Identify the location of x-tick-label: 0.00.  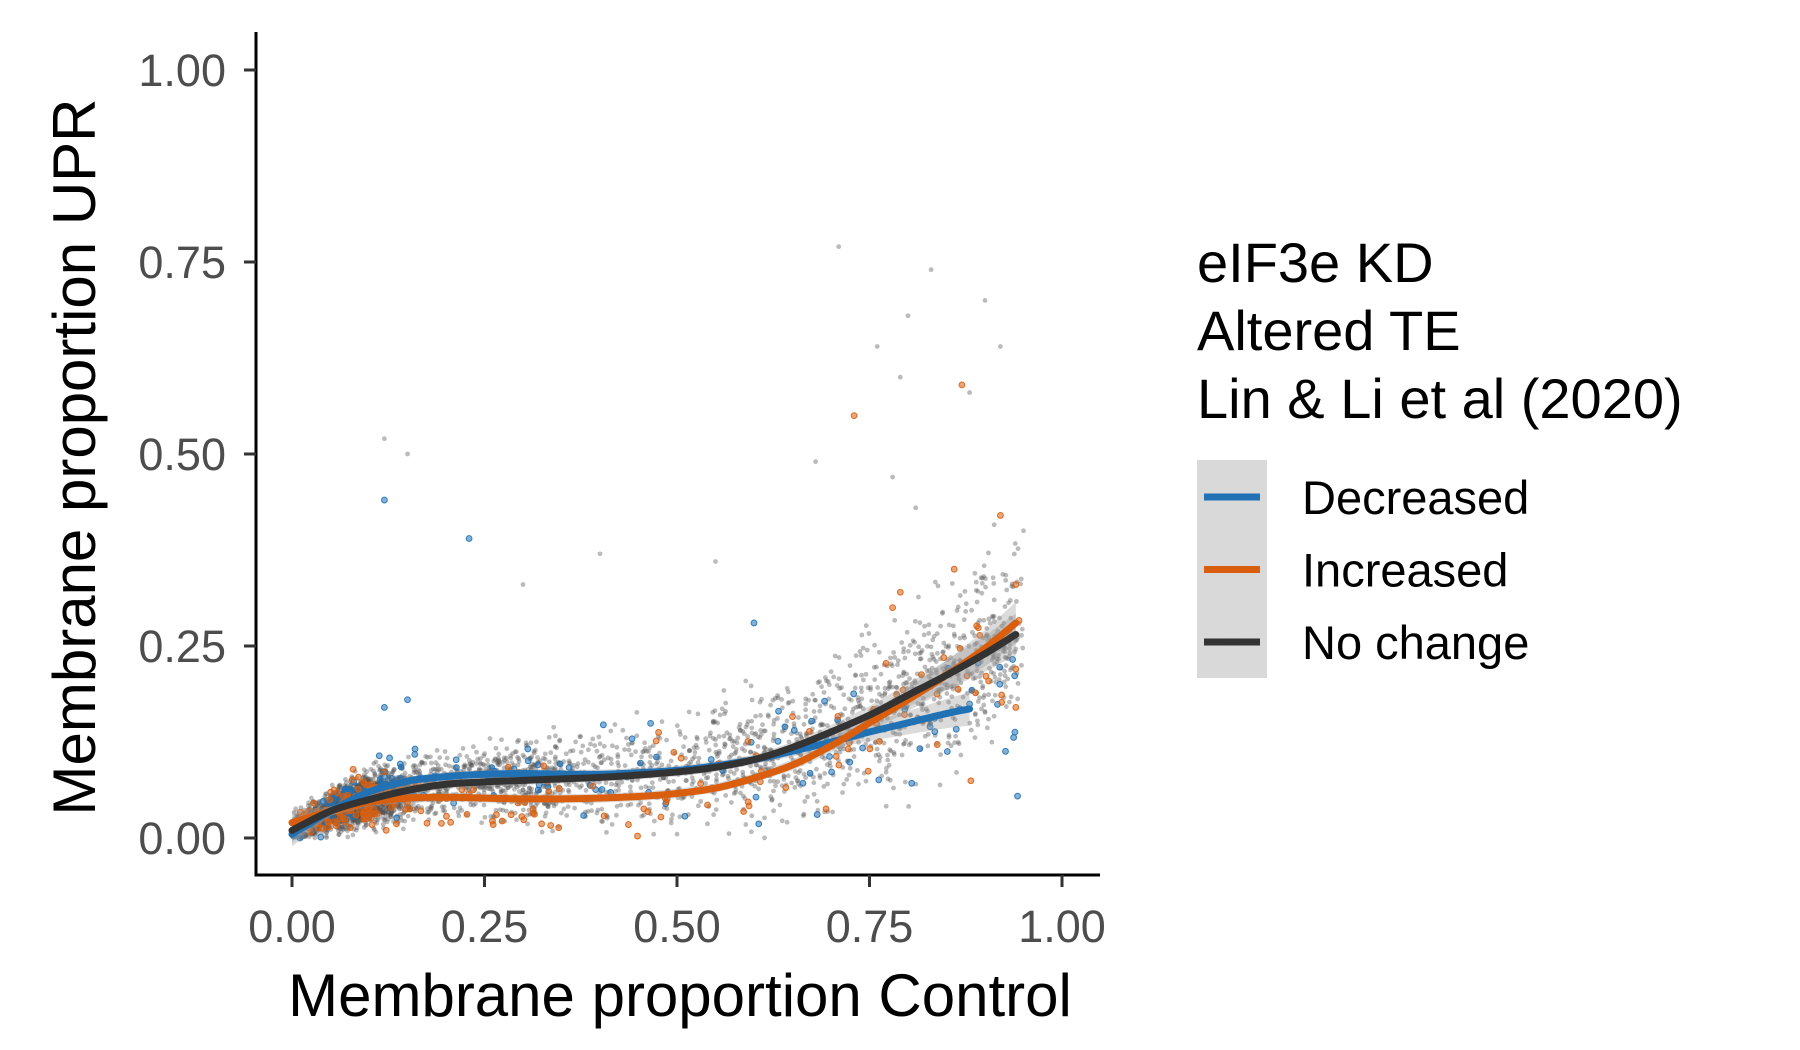
(292, 926).